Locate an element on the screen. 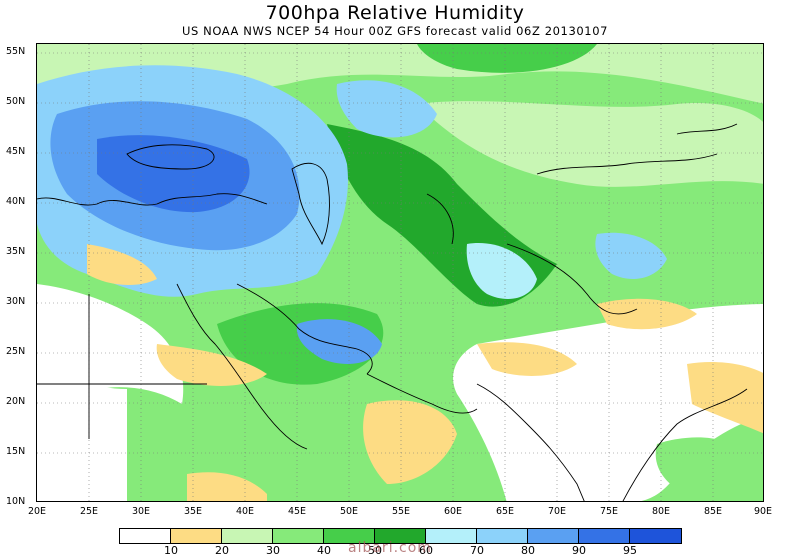  colorbar-label-30: 30 is located at coordinates (273, 550).